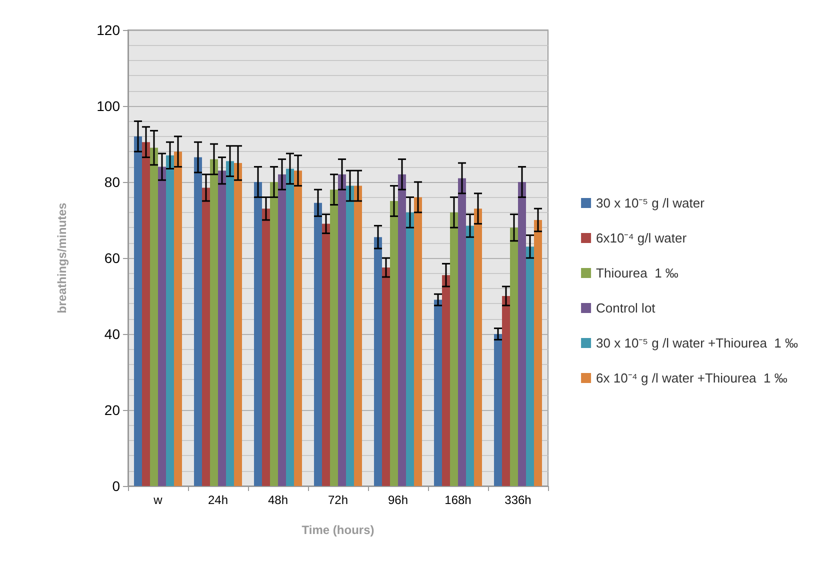 The width and height of the screenshot is (818, 583). What do you see at coordinates (338, 530) in the screenshot?
I see `x-axis-title: Time (hours)` at bounding box center [338, 530].